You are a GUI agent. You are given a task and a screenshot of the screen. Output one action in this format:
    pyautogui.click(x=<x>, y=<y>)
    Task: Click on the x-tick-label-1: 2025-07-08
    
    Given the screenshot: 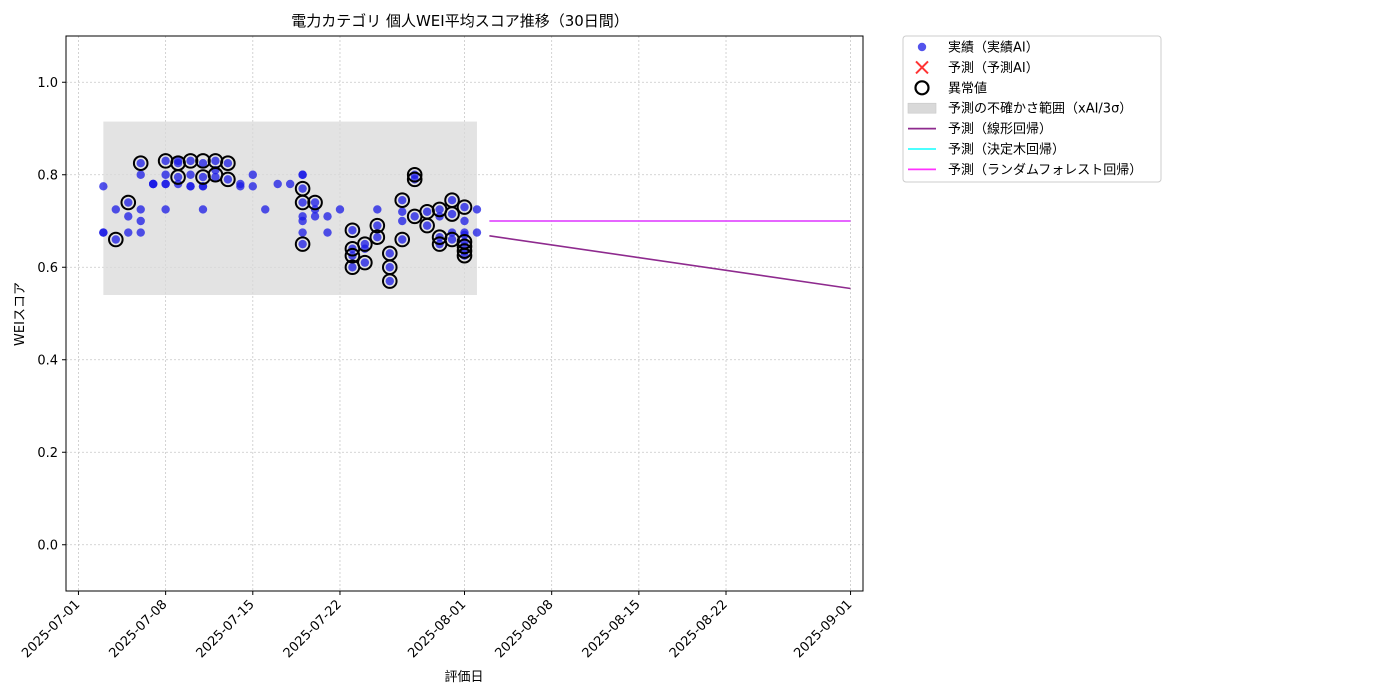 What is the action you would take?
    pyautogui.click(x=138, y=629)
    